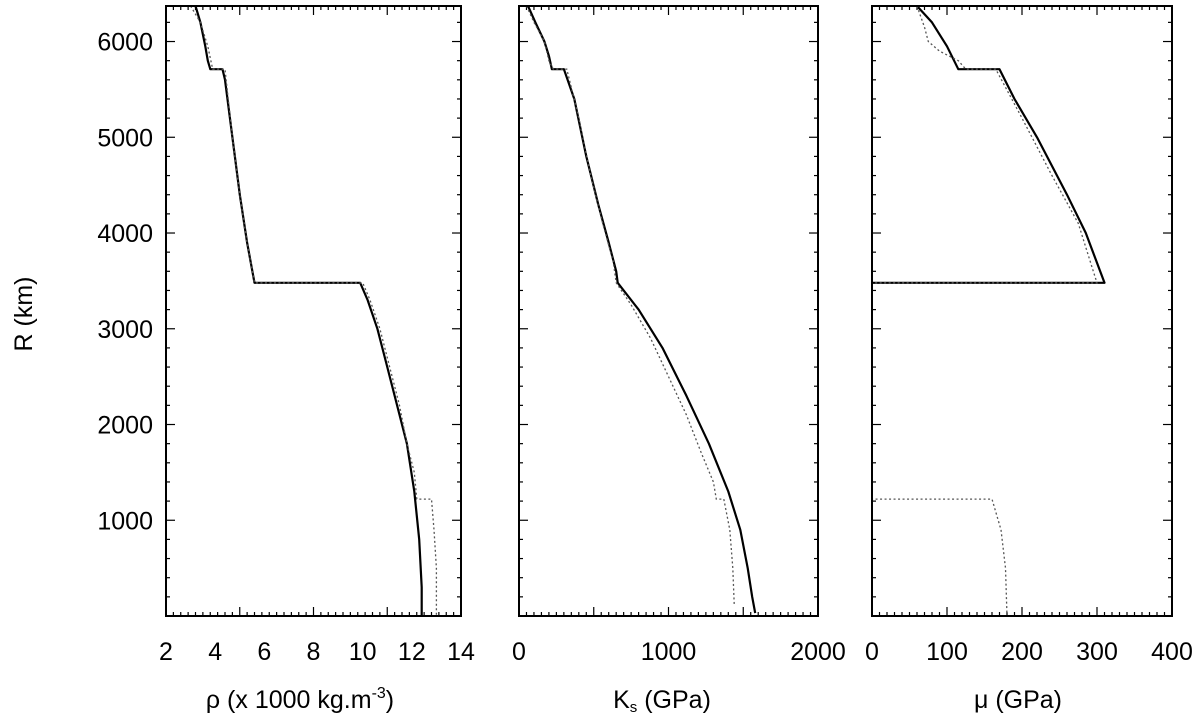 This screenshot has height=727, width=1200. What do you see at coordinates (390, 700) in the screenshot?
I see `panel-1-x-axis-title-post: )` at bounding box center [390, 700].